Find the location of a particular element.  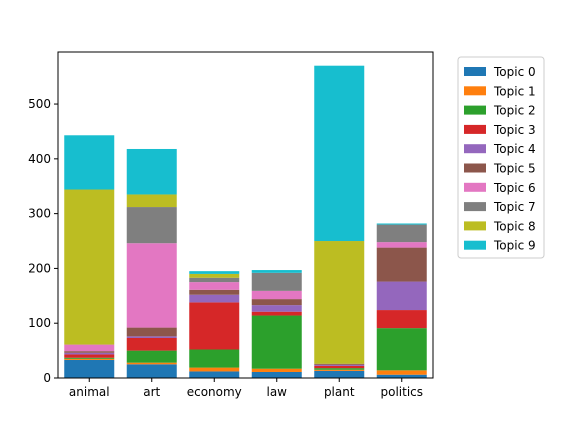

y-tick-label: 200 is located at coordinates (39, 268).